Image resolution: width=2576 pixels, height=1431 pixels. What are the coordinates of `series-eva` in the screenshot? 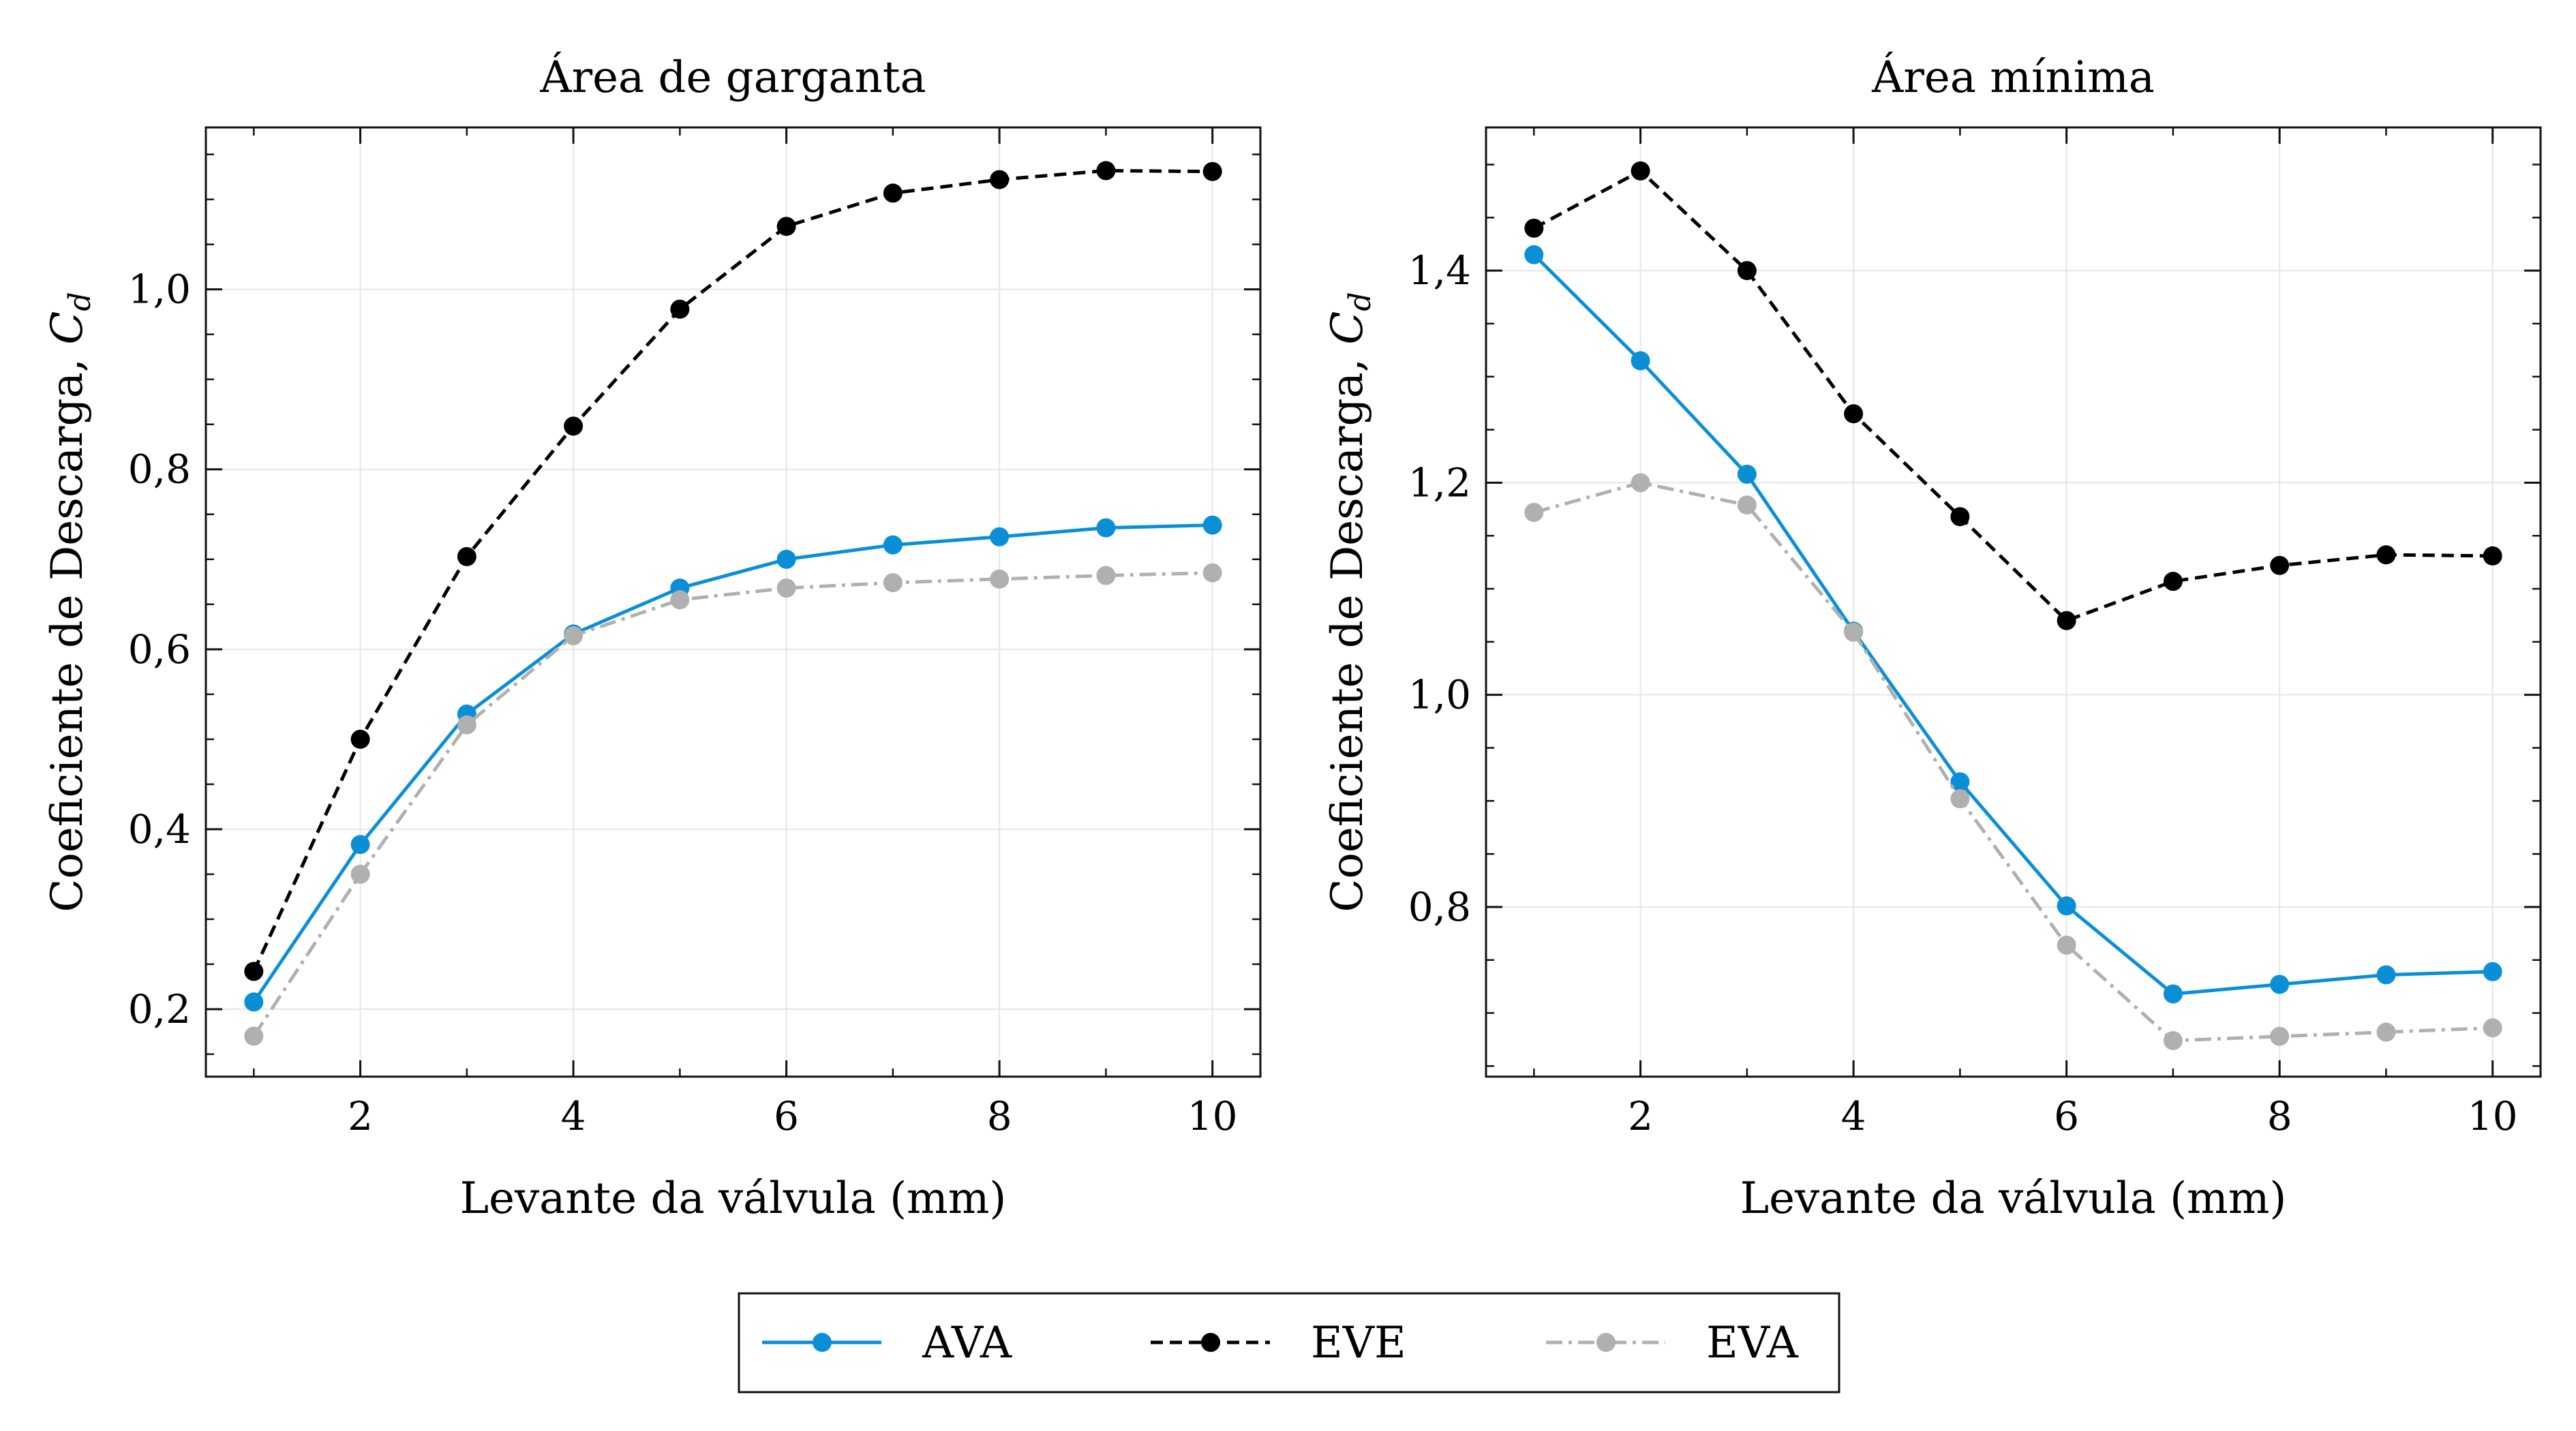 It's located at (733, 804).